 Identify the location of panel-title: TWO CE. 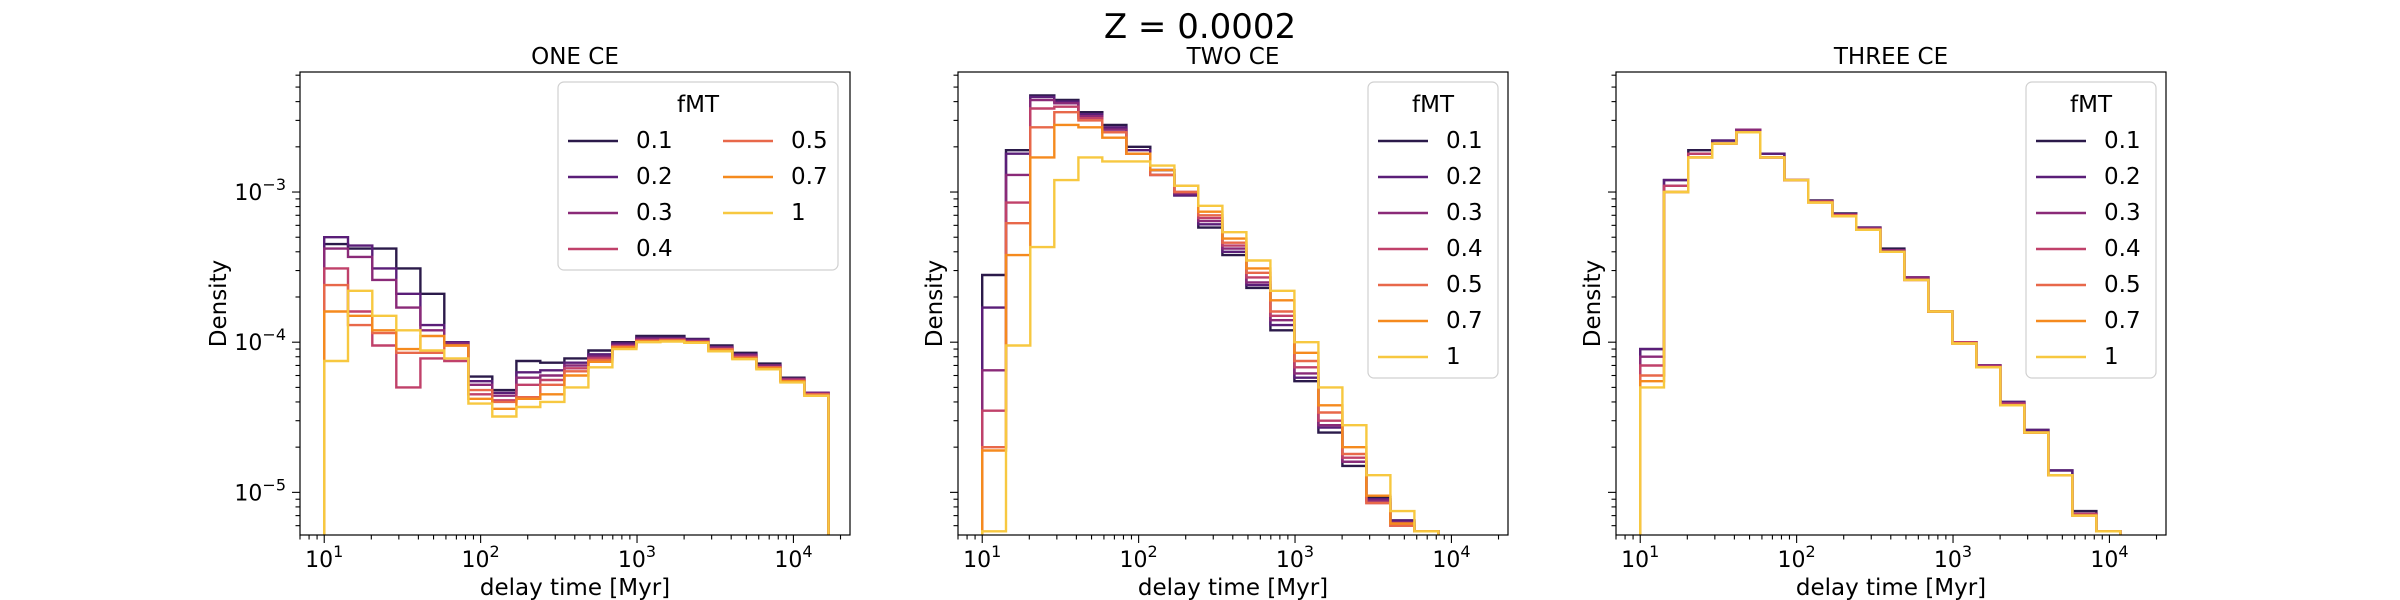
(1233, 57).